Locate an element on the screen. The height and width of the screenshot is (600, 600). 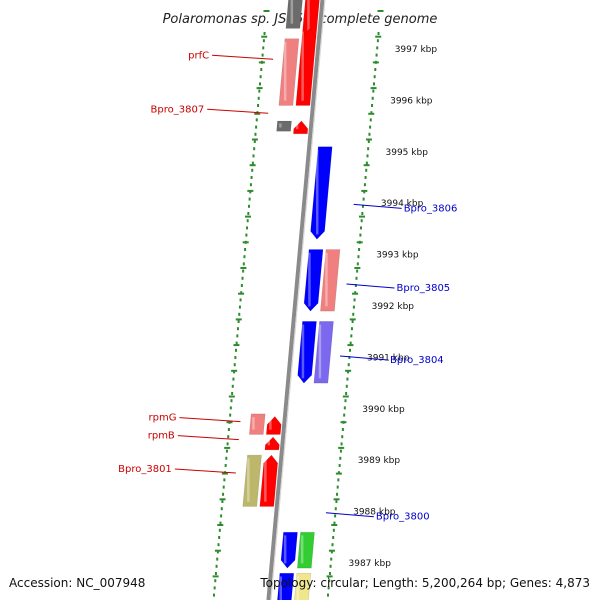
kbp-tick-label: 3997 kbp is located at coordinates (416, 50).